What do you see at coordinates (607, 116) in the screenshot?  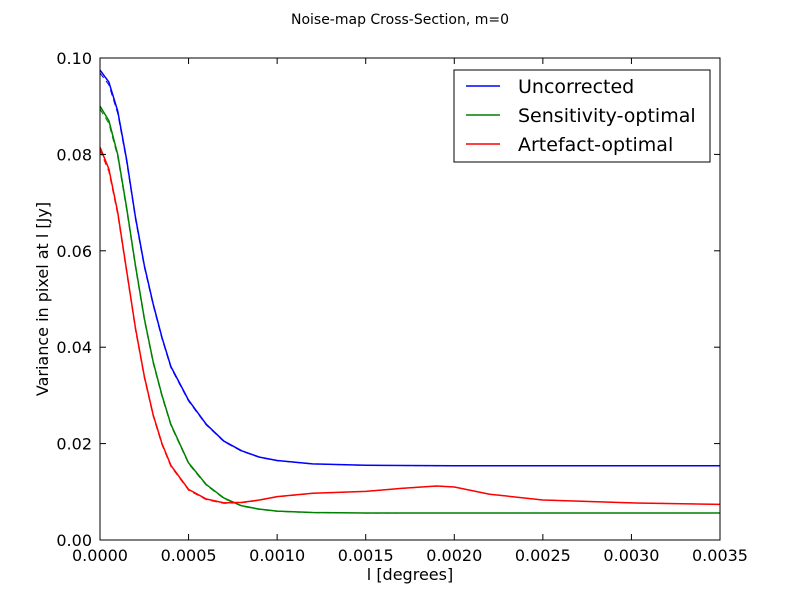 I see `legend-label-sensitivity-optimal: Sensitivity-optimal` at bounding box center [607, 116].